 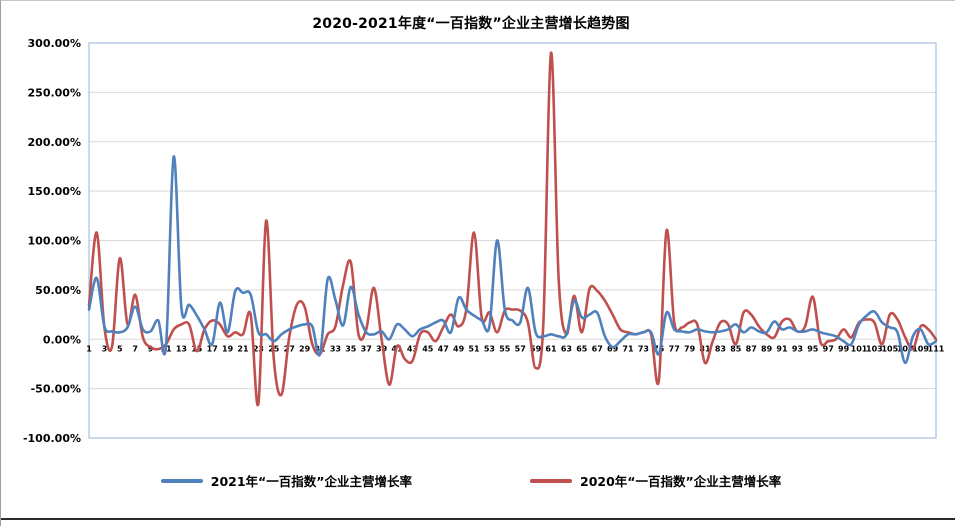 What do you see at coordinates (181, 348) in the screenshot?
I see `x-axis-tick-label: 13` at bounding box center [181, 348].